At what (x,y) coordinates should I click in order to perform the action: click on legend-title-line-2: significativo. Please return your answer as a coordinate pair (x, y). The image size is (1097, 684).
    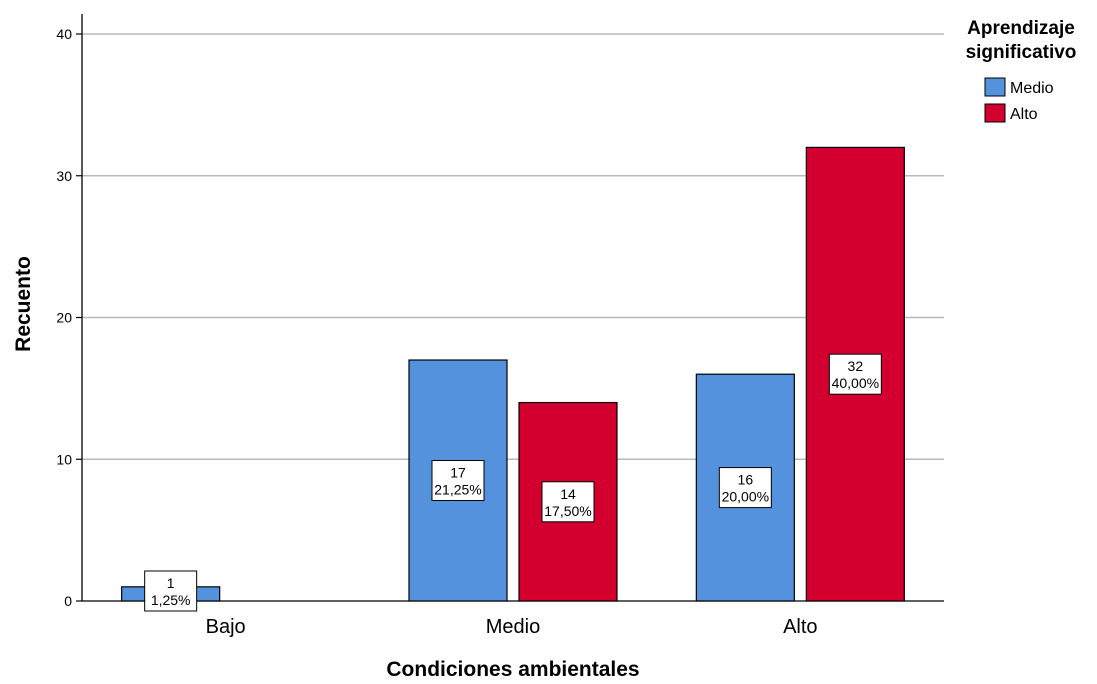
    Looking at the image, I should click on (1021, 52).